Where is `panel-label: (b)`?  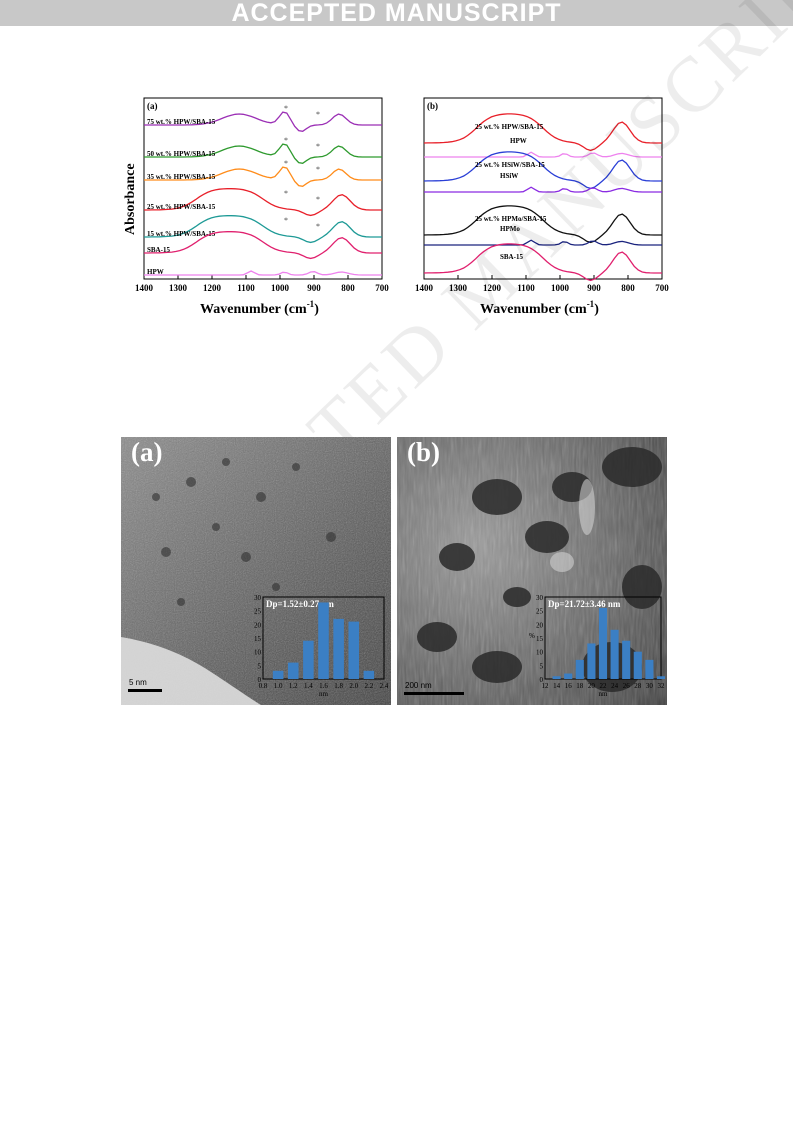 panel-label: (b) is located at coordinates (432, 106).